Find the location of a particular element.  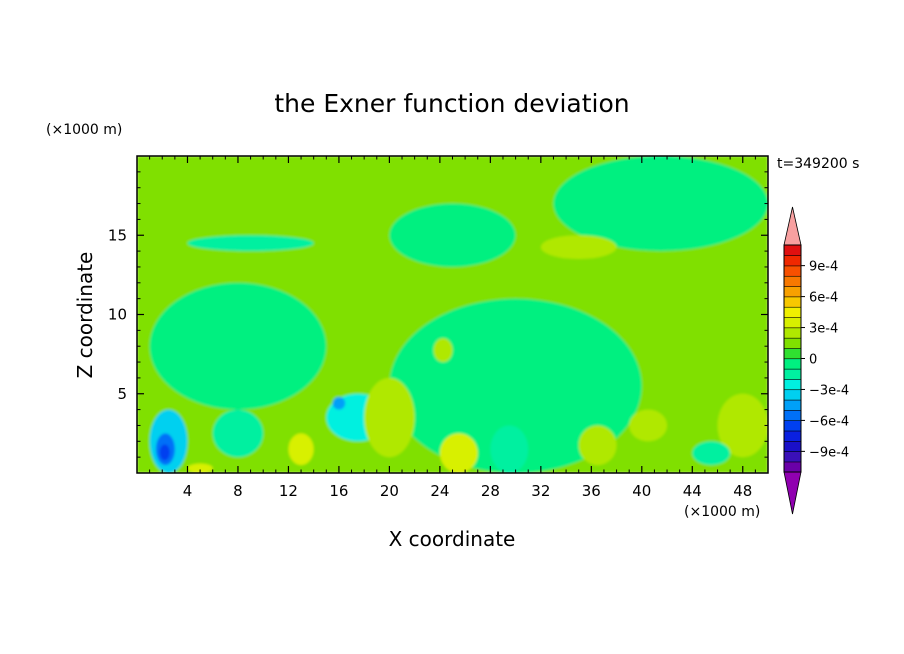

x-tick-label: 40 is located at coordinates (641, 491).